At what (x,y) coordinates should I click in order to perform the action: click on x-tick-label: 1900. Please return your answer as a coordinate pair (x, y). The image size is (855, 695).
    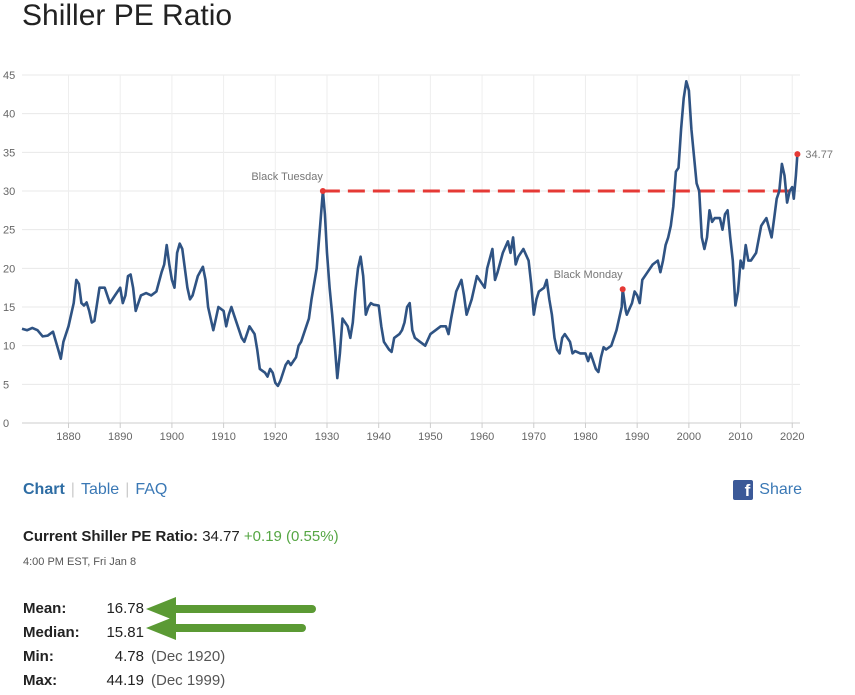
    Looking at the image, I should click on (172, 437).